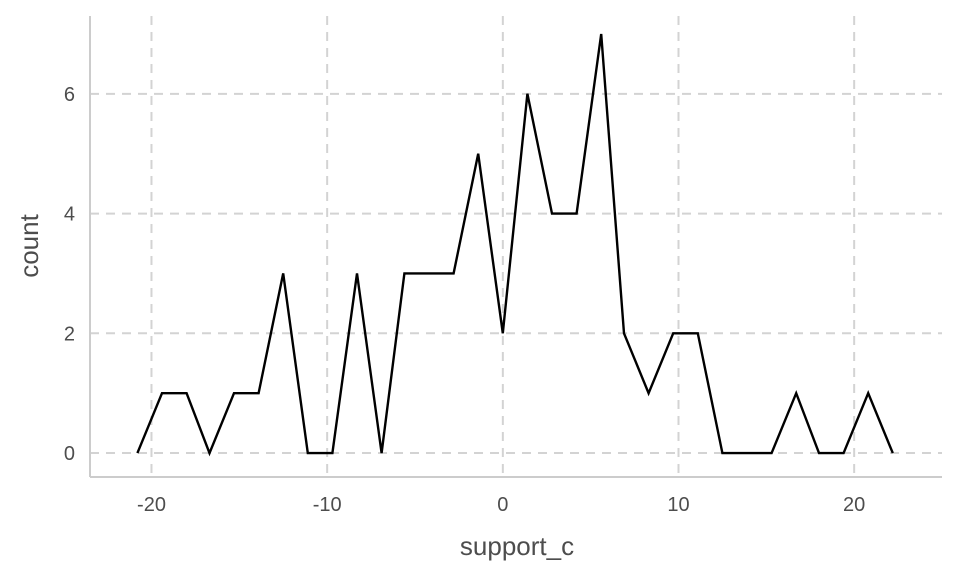  Describe the element at coordinates (854, 505) in the screenshot. I see `x-tick-label: 20` at that location.